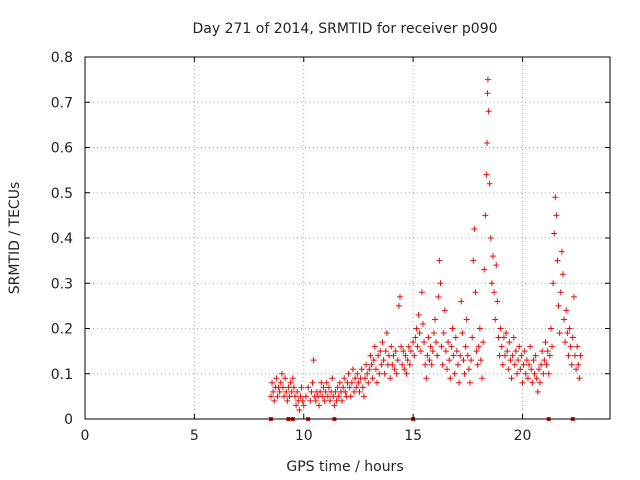 The image size is (640, 480). What do you see at coordinates (304, 436) in the screenshot?
I see `x-tick-label: 10` at bounding box center [304, 436].